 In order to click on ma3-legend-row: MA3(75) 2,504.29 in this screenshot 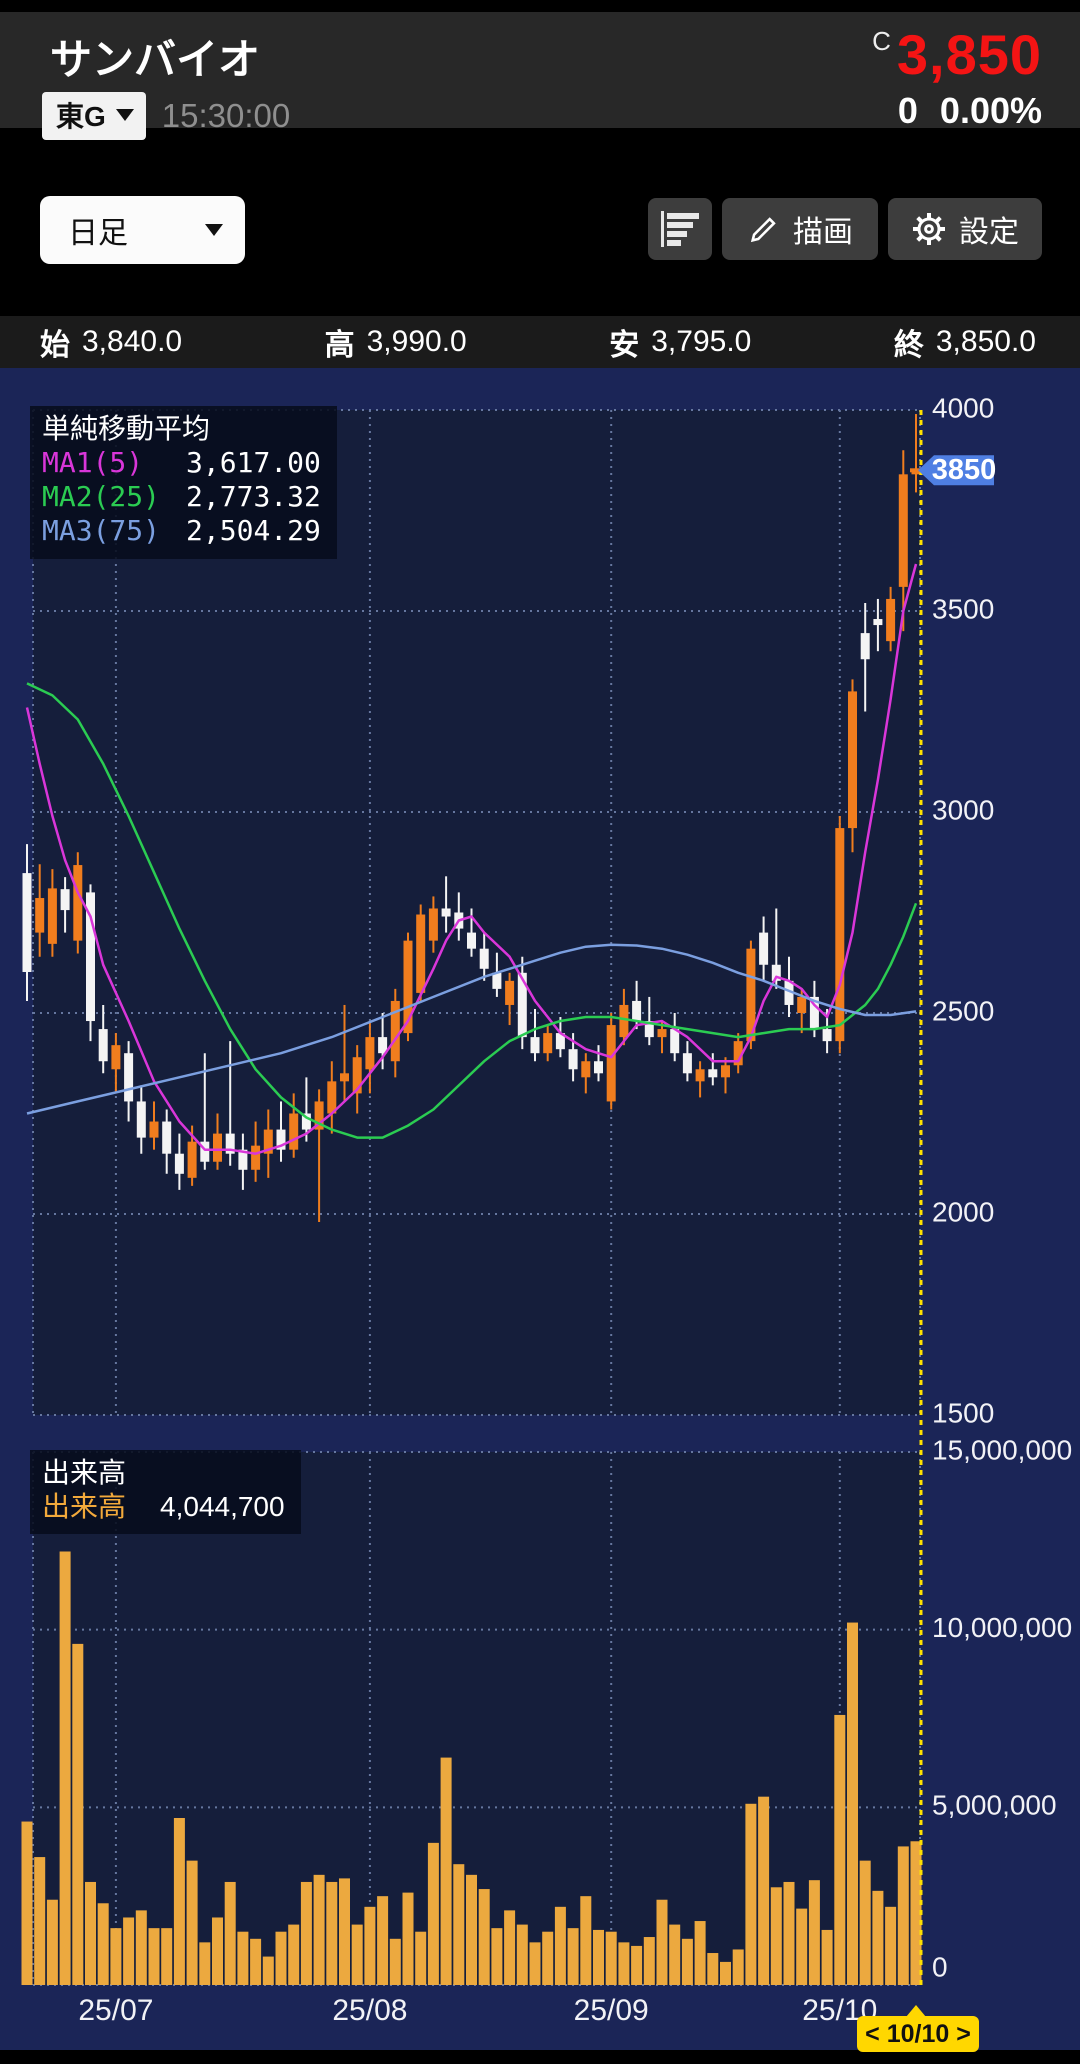, I will do `click(181, 531)`.